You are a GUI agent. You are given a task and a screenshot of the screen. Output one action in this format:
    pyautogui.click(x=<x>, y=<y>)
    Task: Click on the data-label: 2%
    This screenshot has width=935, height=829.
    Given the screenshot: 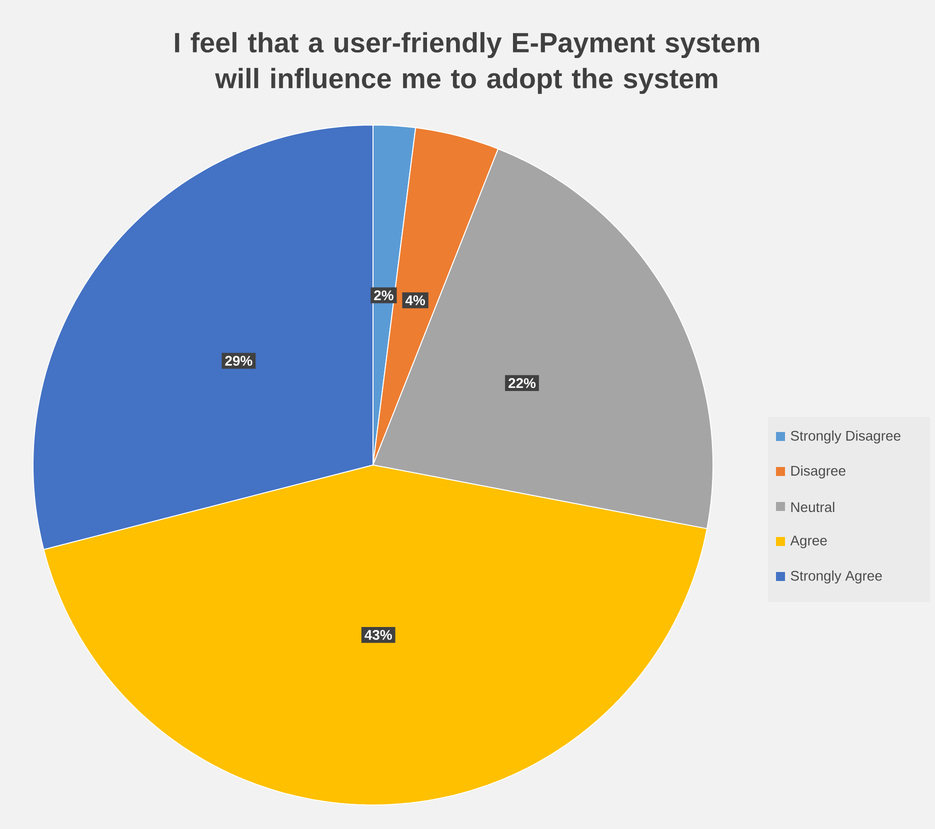 What is the action you would take?
    pyautogui.click(x=384, y=295)
    